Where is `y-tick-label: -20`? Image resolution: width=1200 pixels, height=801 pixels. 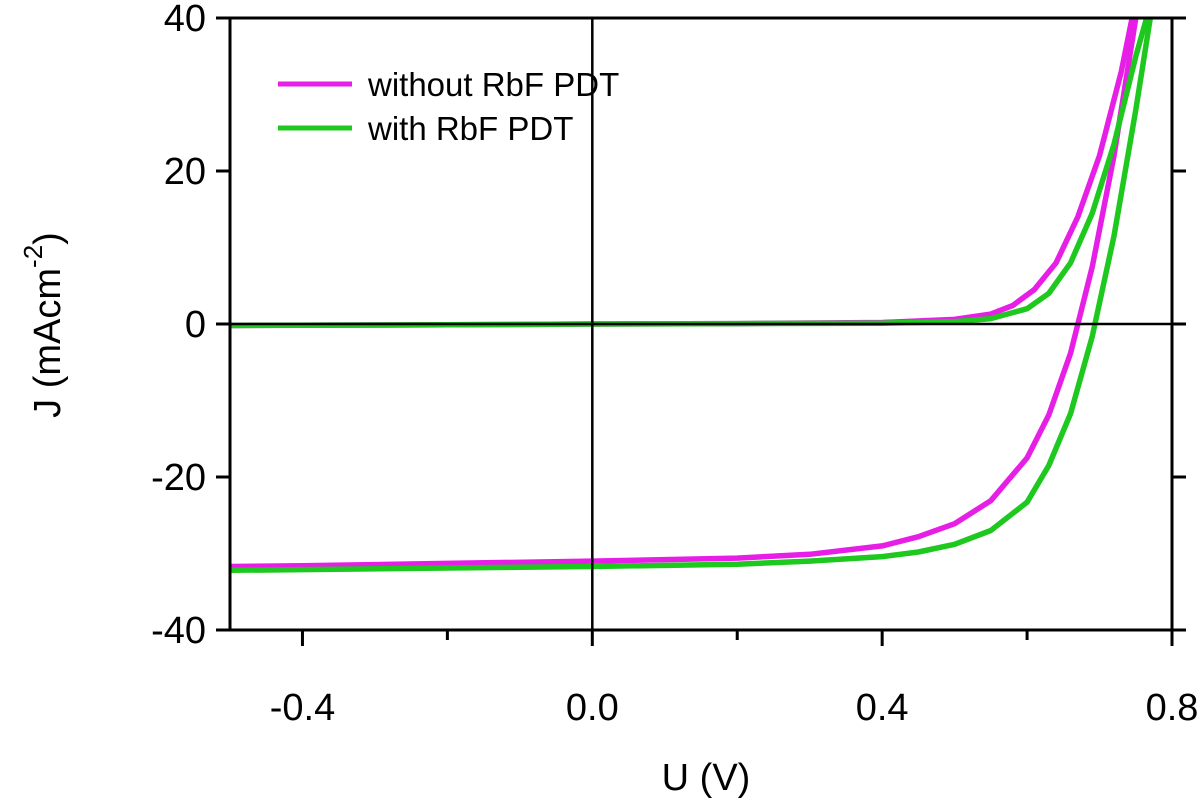
y-tick-label: -20 is located at coordinates (178, 478).